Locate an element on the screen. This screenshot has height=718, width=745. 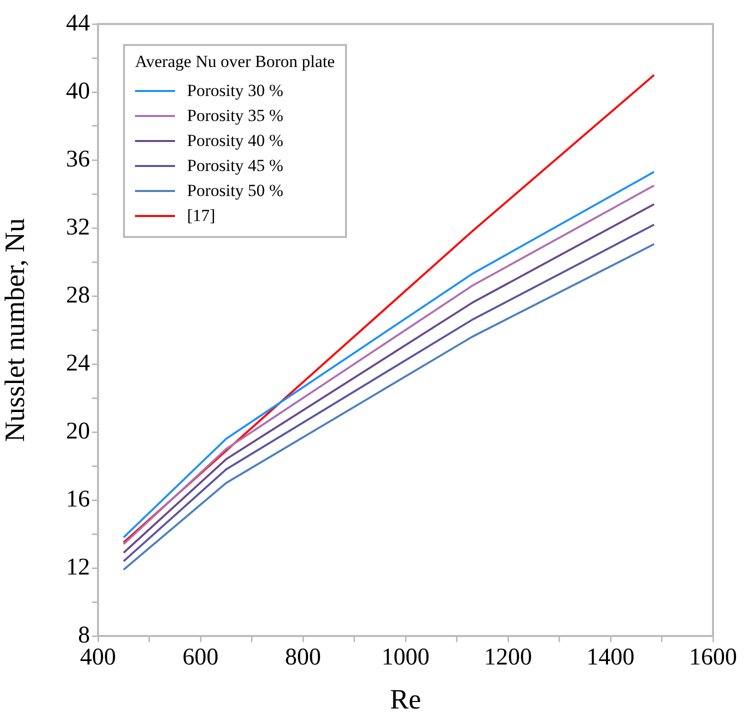
x-tick-label: 1600 is located at coordinates (713, 657).